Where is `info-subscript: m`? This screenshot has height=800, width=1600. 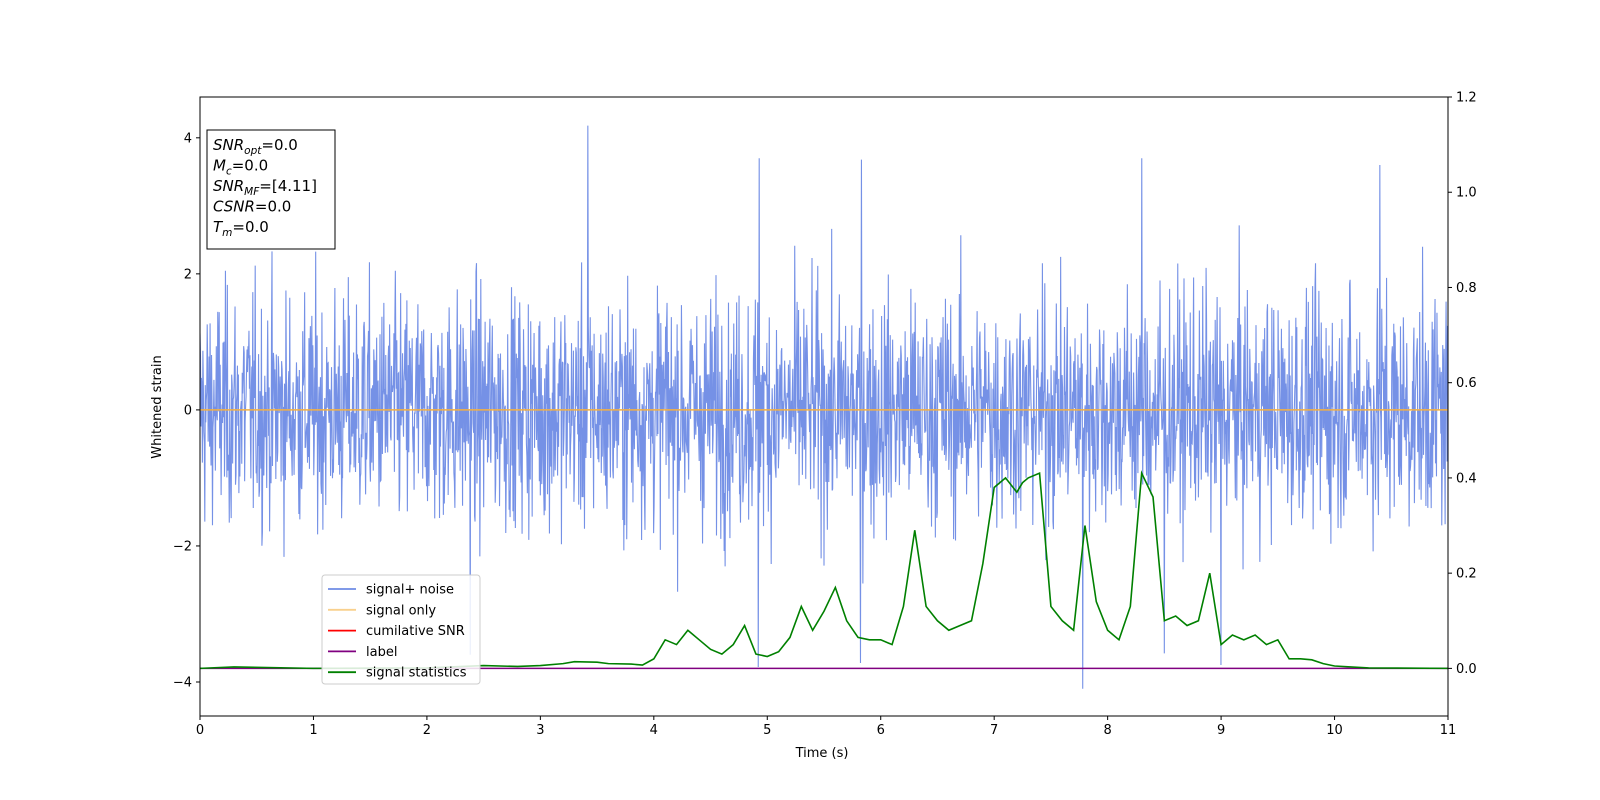
info-subscript: m is located at coordinates (227, 233).